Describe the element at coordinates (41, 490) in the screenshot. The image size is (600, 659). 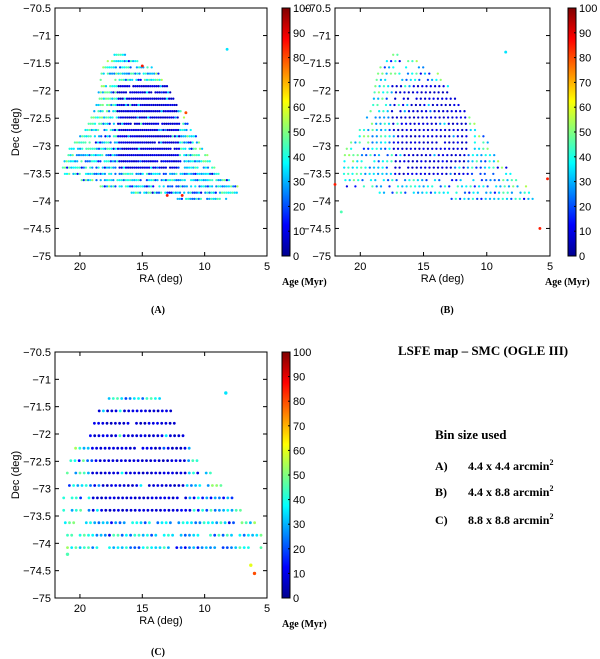
I see `y-tick-label: −73` at that location.